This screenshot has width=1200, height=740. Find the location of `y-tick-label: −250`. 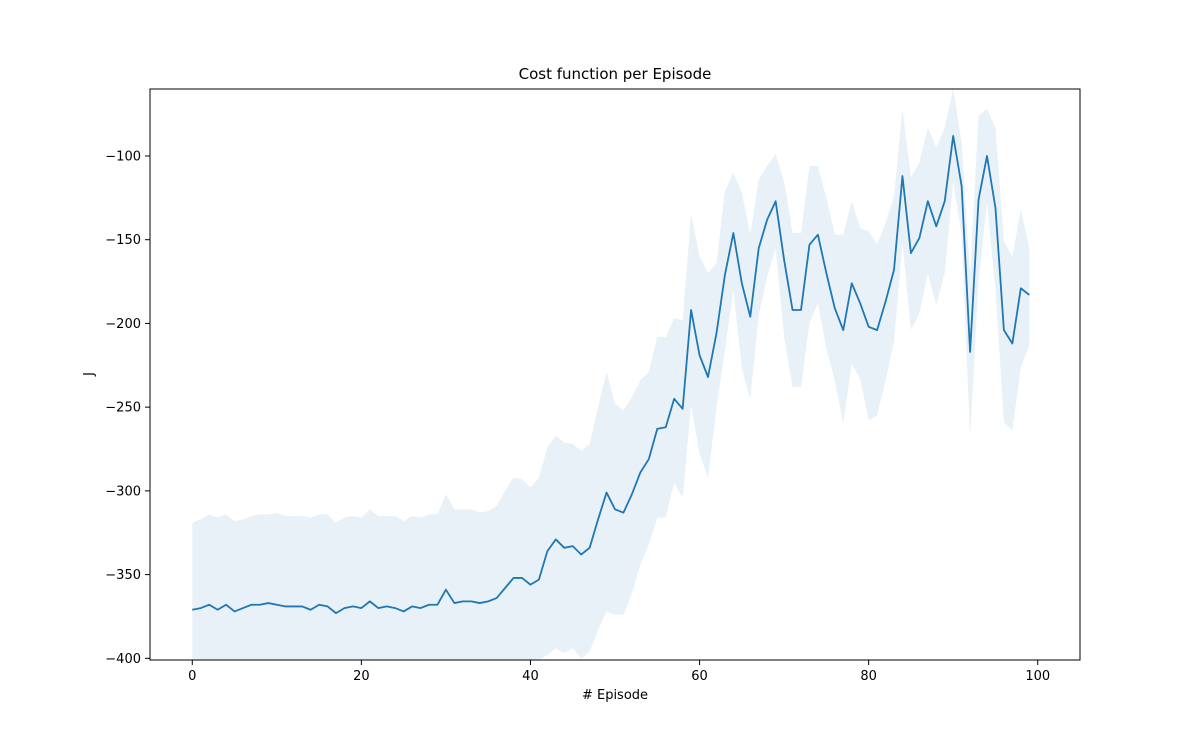

y-tick-label: −250 is located at coordinates (123, 408).